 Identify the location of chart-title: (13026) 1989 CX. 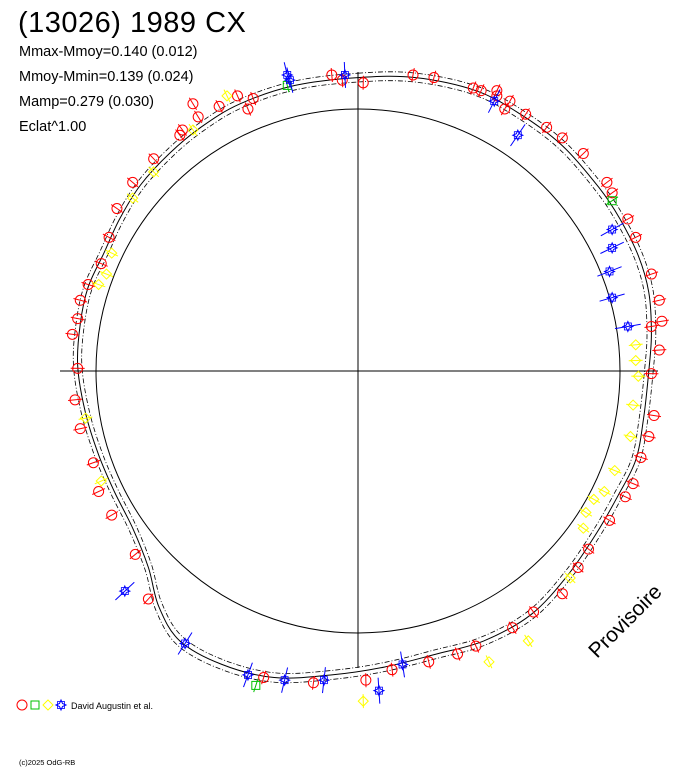
(132, 23).